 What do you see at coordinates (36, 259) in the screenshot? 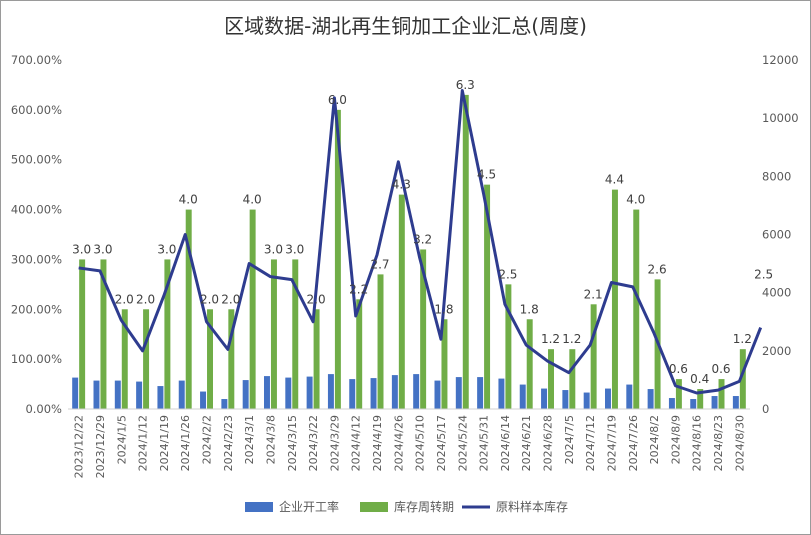
I see `y-left-tick-label: 300.00%` at bounding box center [36, 259].